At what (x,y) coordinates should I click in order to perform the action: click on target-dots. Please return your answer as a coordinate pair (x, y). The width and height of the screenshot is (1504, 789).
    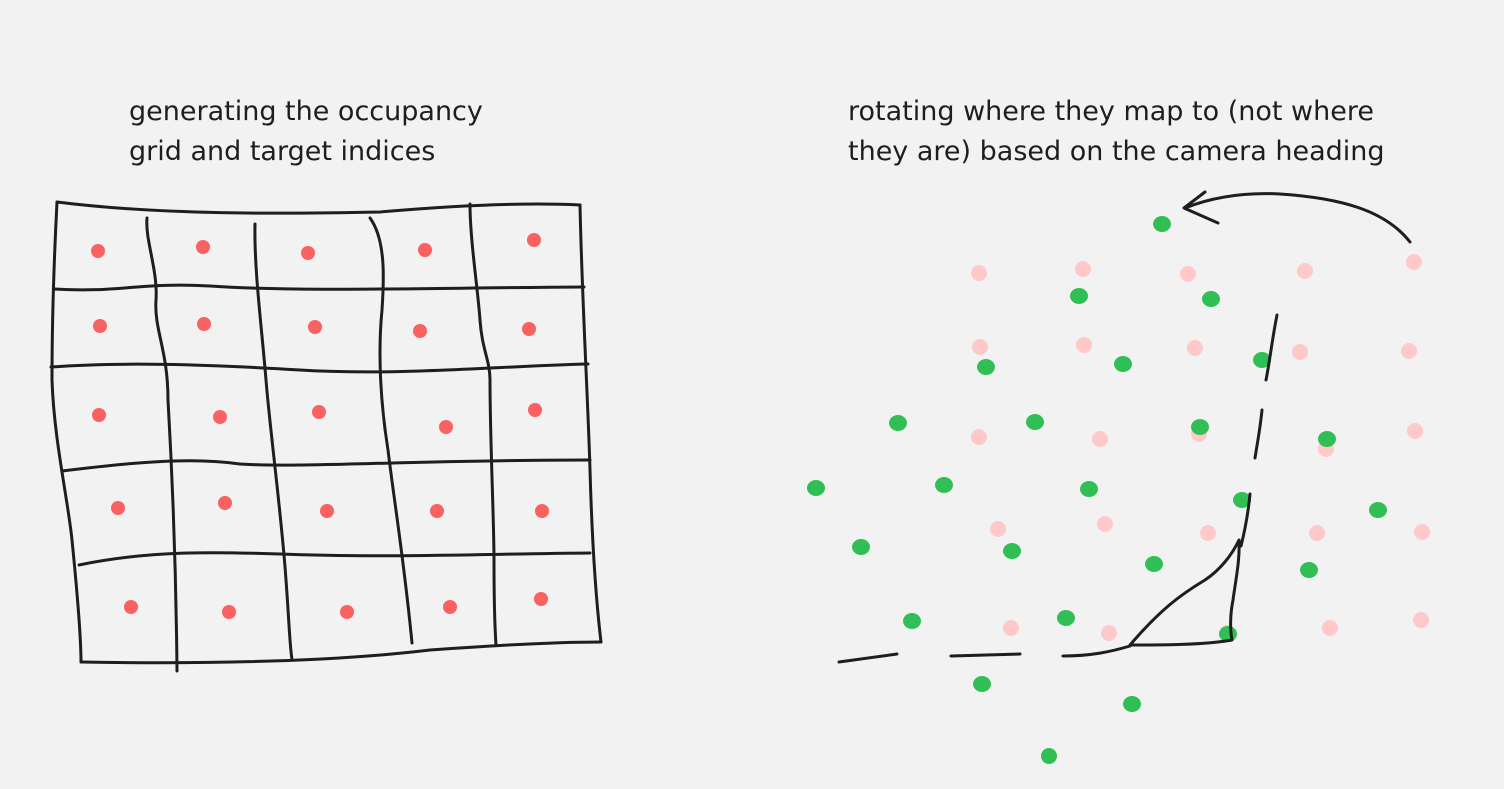
    Looking at the image, I should click on (320, 426).